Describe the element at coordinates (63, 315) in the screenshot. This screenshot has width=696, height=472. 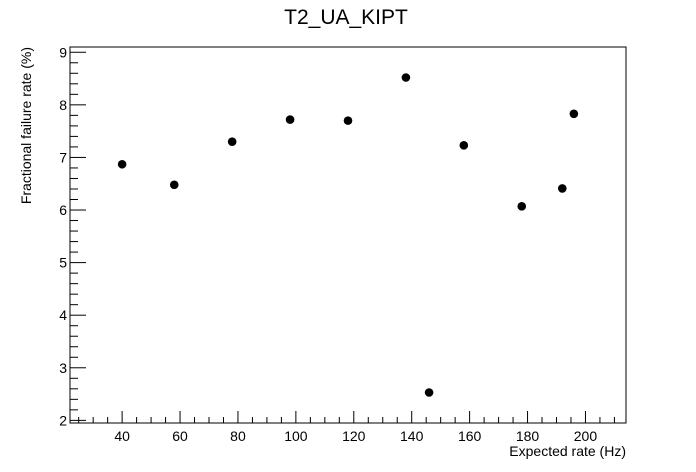
I see `y-tick-label: 4` at that location.